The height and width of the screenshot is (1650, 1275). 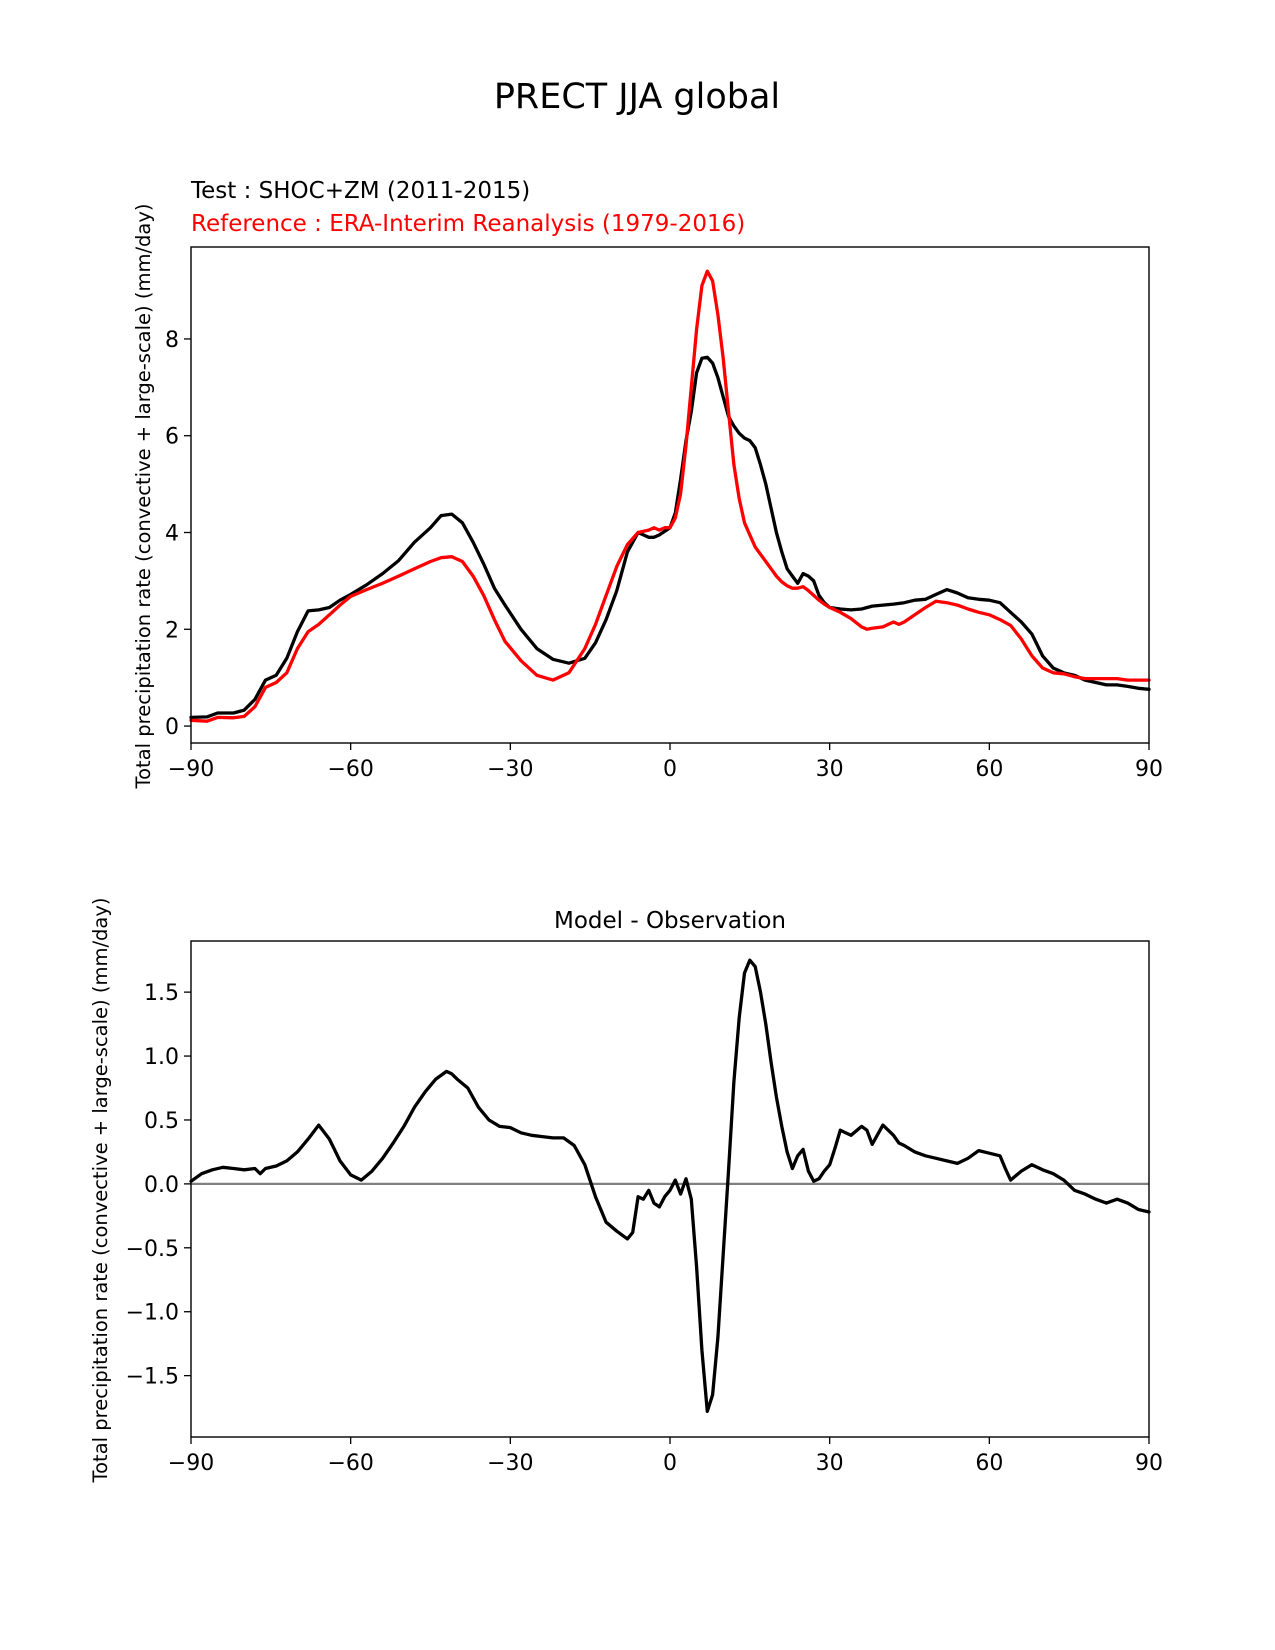 I want to click on y-tick-label: 0.5, so click(x=161, y=1121).